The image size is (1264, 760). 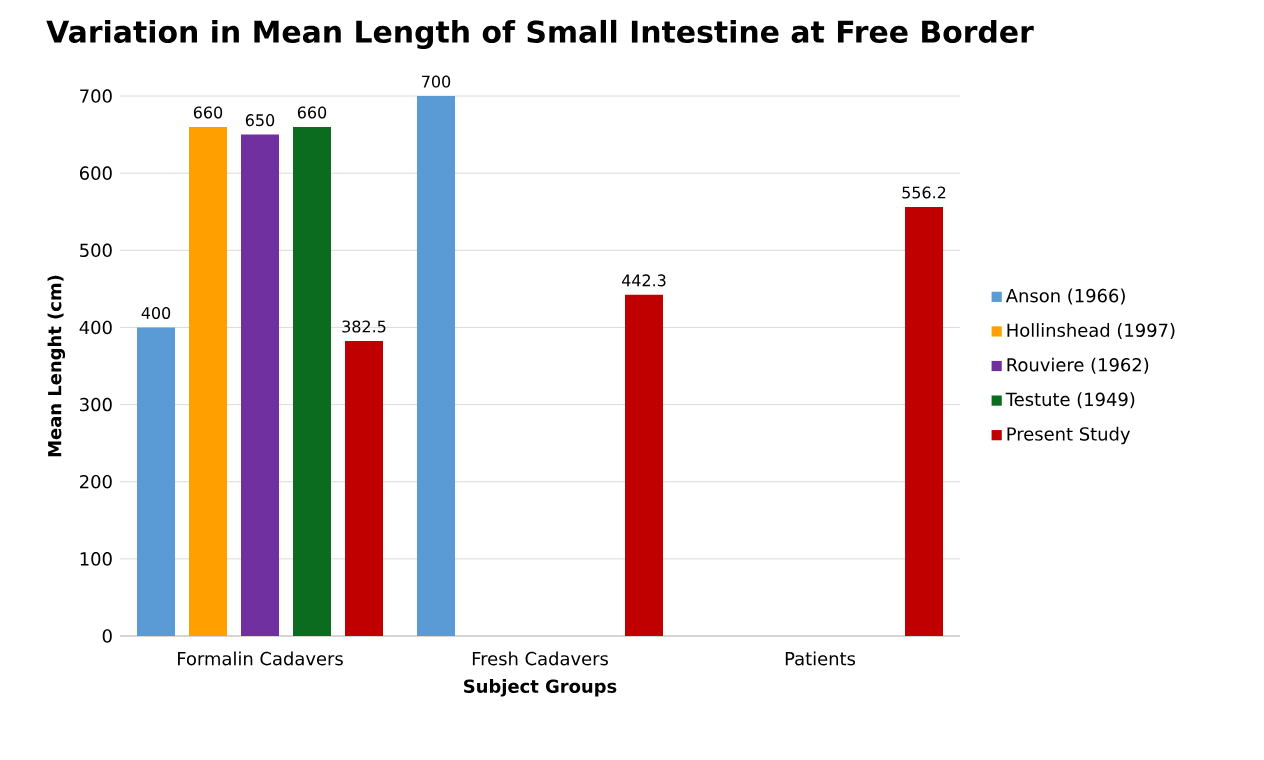 I want to click on legend-label: Anson (1966), so click(x=1065, y=296).